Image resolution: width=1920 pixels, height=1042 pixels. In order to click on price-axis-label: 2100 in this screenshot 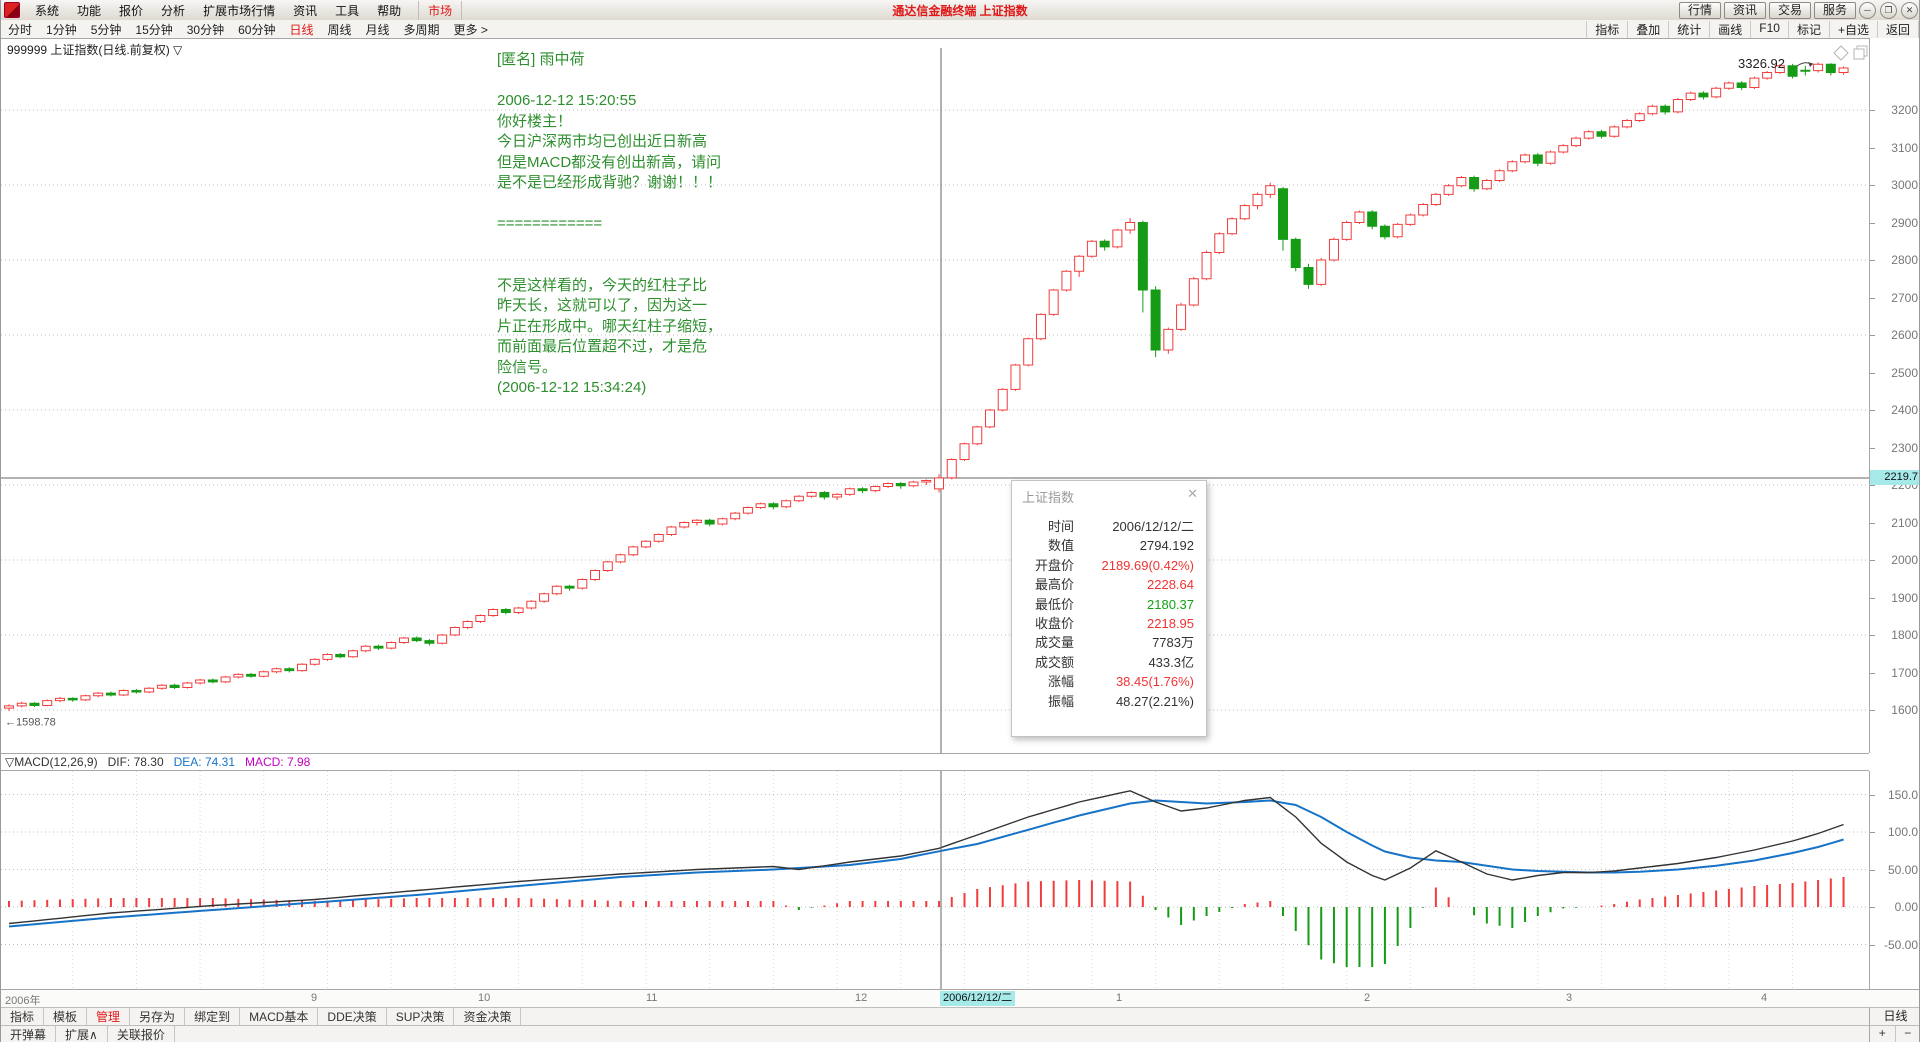, I will do `click(1904, 522)`.